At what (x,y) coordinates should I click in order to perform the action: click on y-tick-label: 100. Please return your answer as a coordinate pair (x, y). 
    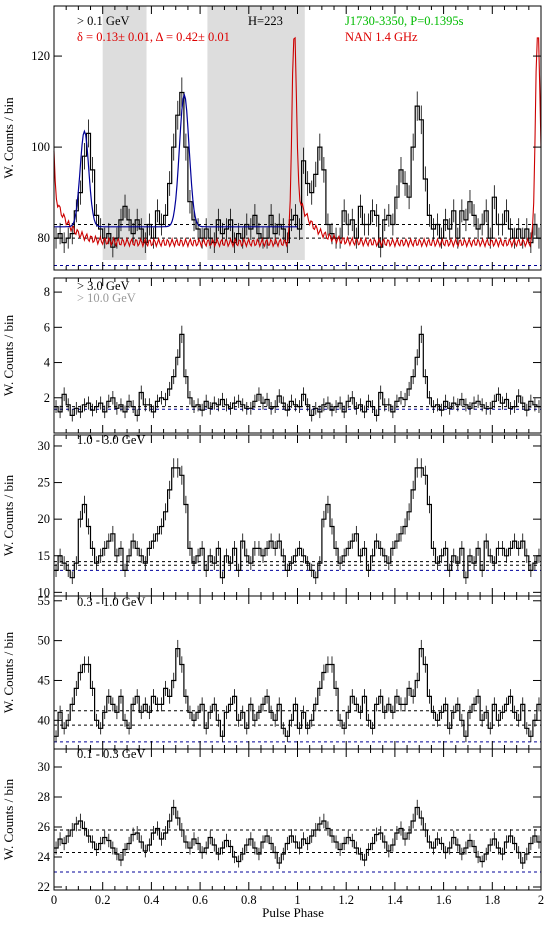
    Looking at the image, I should click on (40, 147).